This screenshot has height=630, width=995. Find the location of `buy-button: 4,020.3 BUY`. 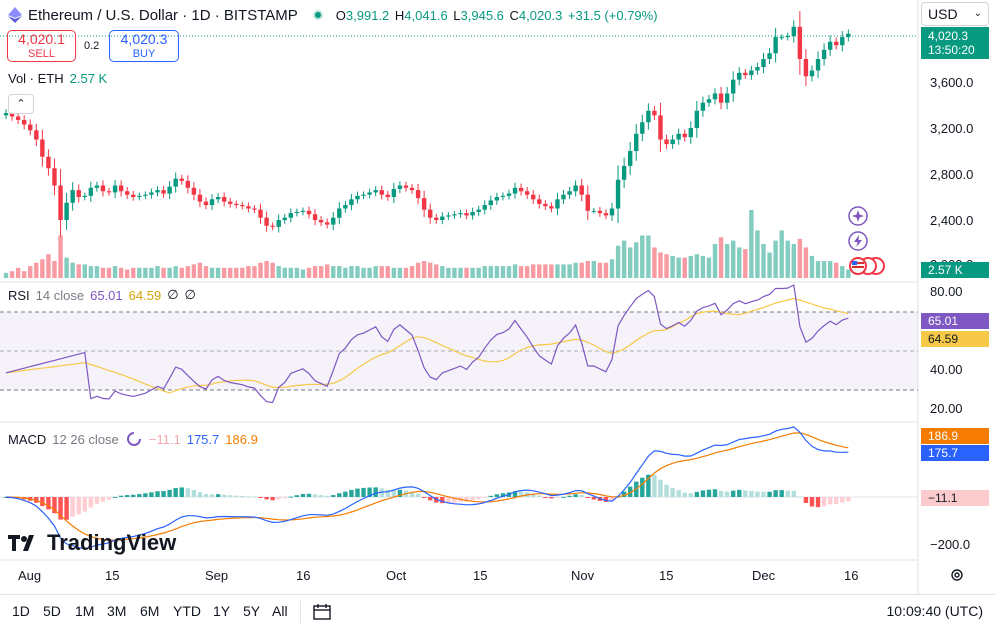

buy-button: 4,020.3 BUY is located at coordinates (144, 46).